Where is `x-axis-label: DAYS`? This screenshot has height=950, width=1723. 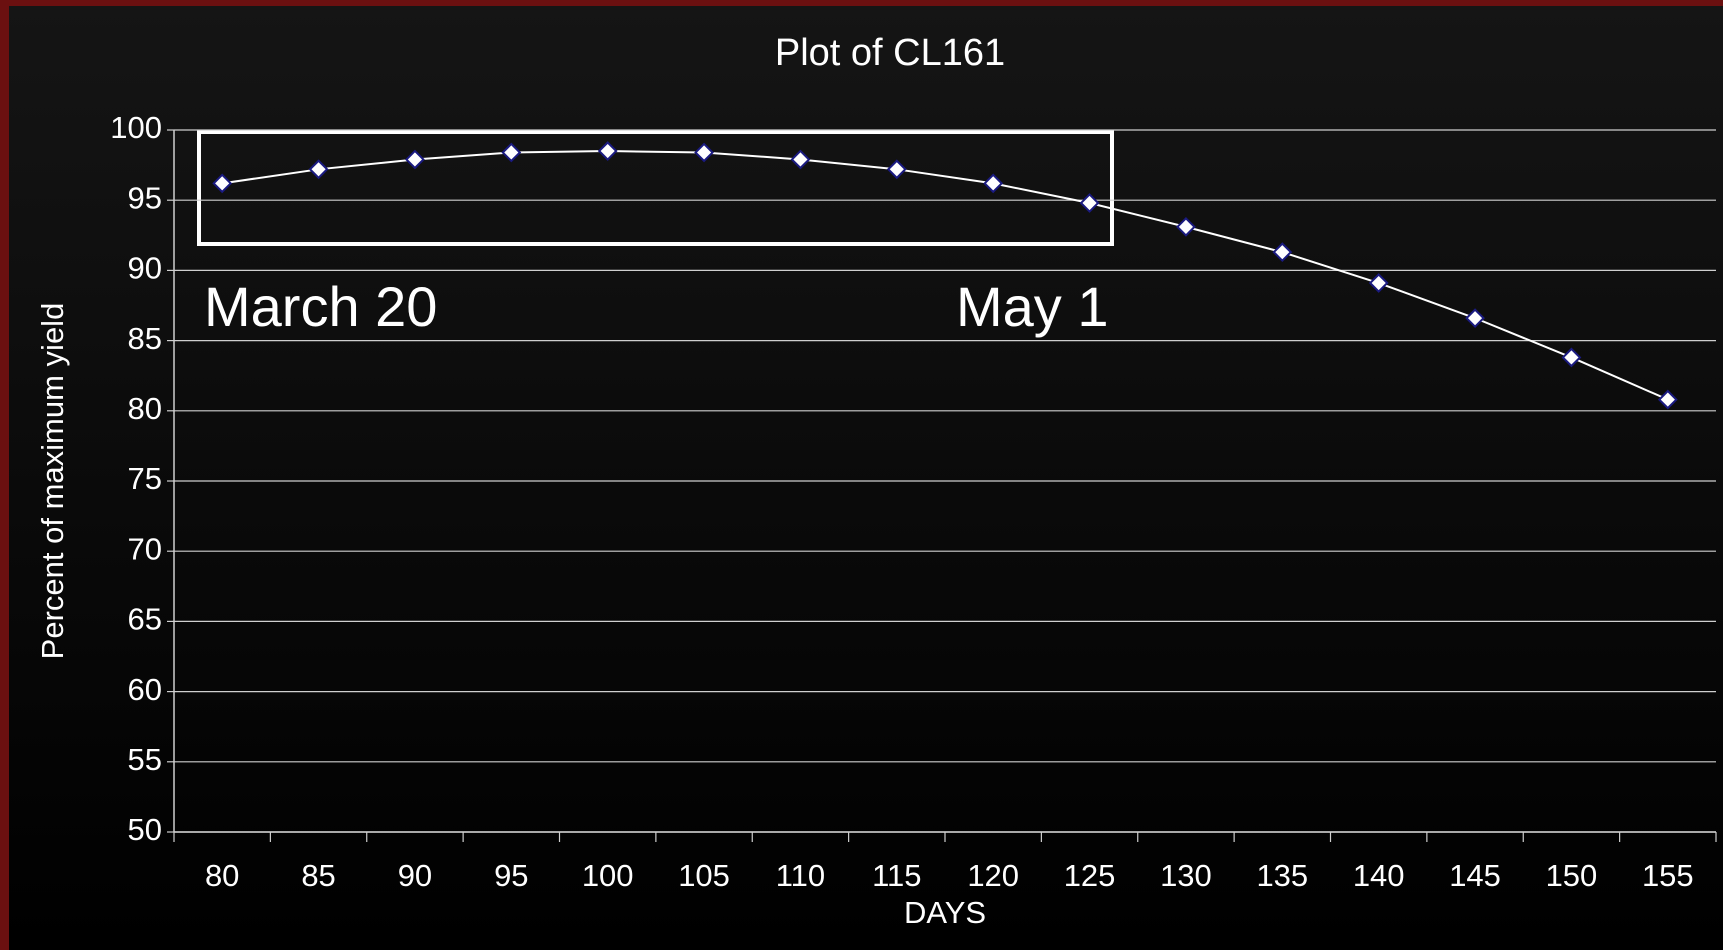
x-axis-label: DAYS is located at coordinates (945, 912).